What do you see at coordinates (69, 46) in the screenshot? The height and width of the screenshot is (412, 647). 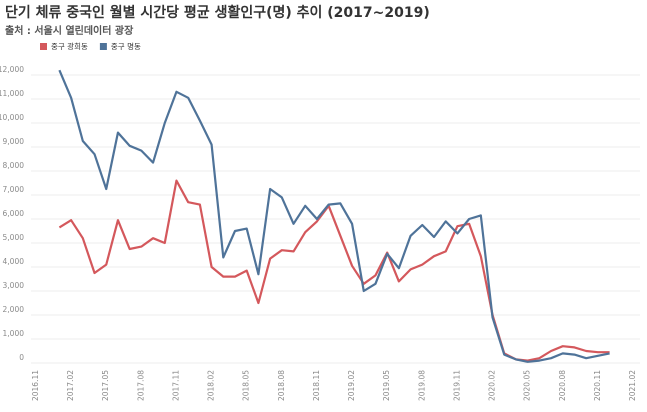 I see `legend-label: 중구 광희동` at bounding box center [69, 46].